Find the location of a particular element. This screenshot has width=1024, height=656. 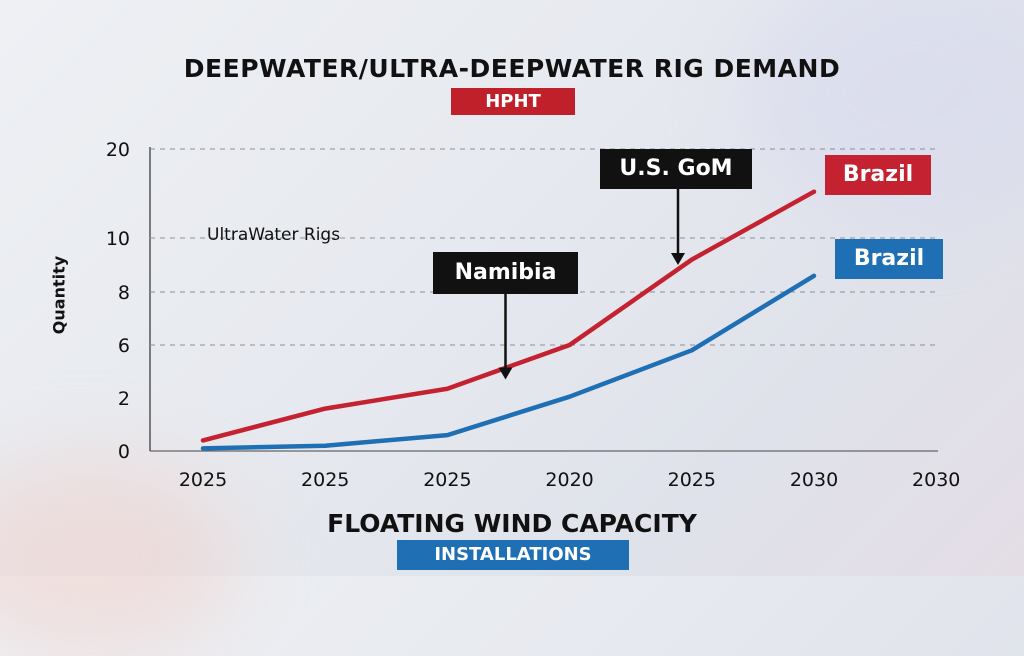

callout-us-gom: U.S. GoM is located at coordinates (676, 169).